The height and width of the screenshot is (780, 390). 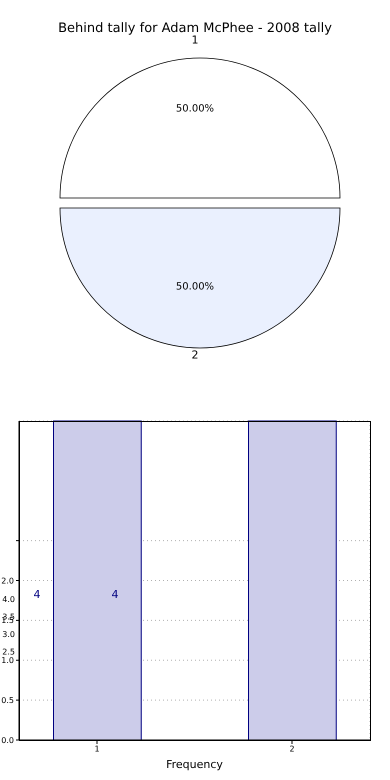 What do you see at coordinates (195, 764) in the screenshot?
I see `x-axis-title: Frequency` at bounding box center [195, 764].